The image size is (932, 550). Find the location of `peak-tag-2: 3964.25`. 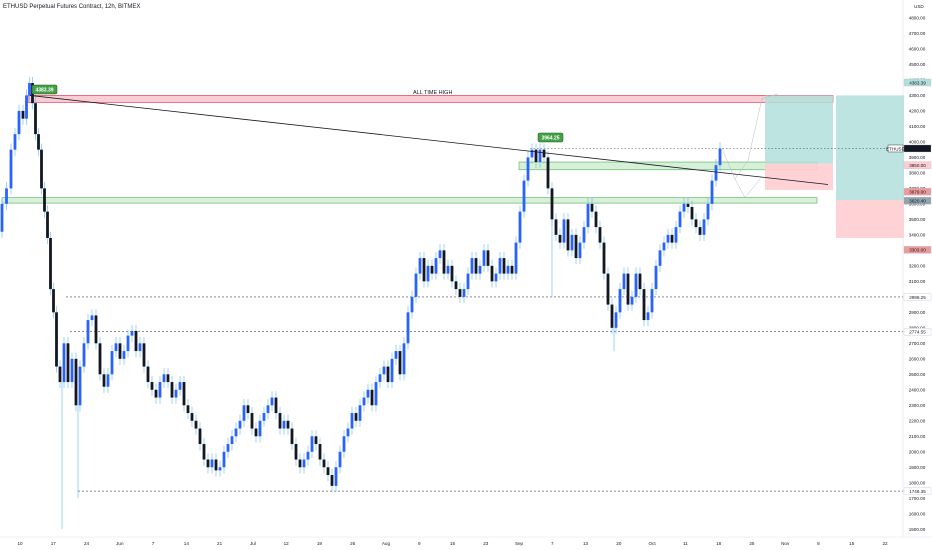

peak-tag-2: 3964.25 is located at coordinates (550, 137).